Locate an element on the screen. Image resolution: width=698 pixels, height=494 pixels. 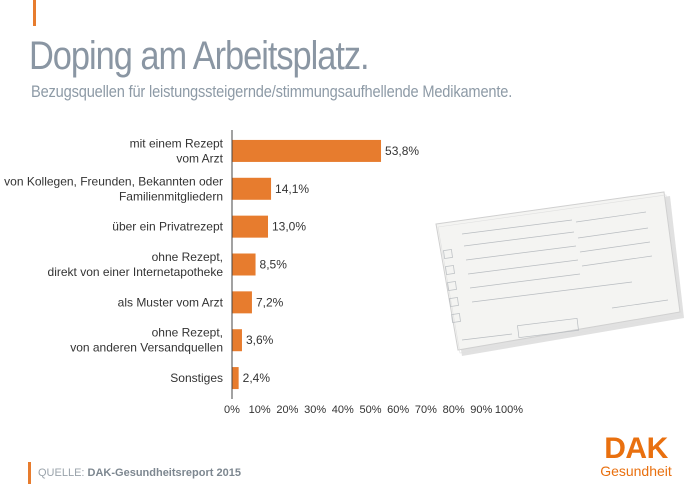
category-label-5-0: ohne Rezept, is located at coordinates (187, 333).